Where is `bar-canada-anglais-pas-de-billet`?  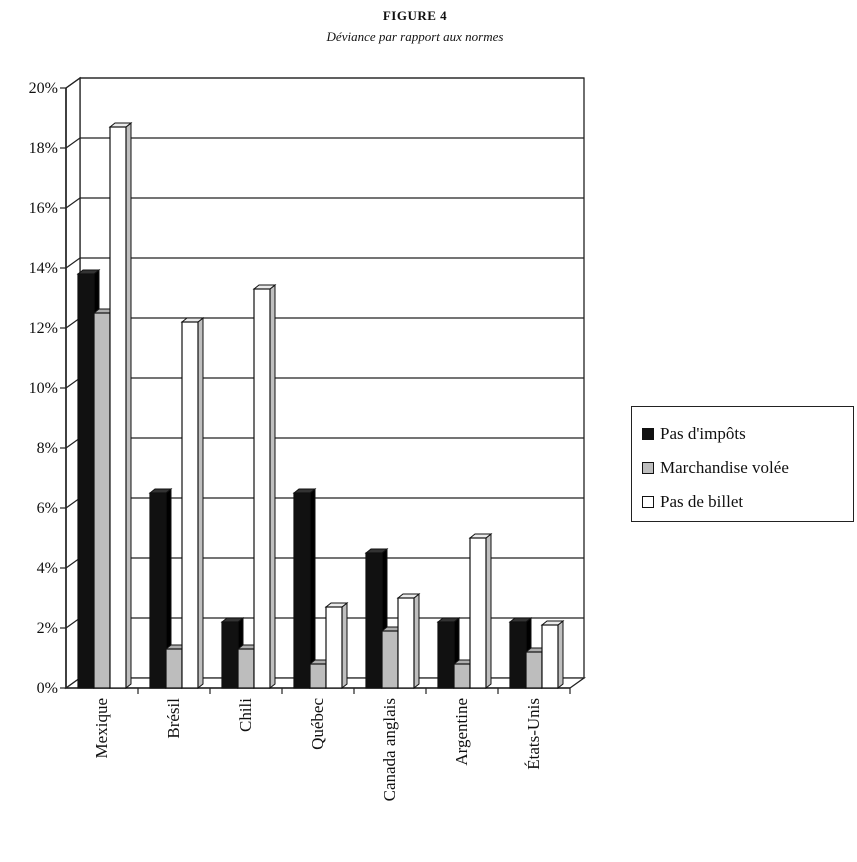 bar-canada-anglais-pas-de-billet is located at coordinates (408, 641).